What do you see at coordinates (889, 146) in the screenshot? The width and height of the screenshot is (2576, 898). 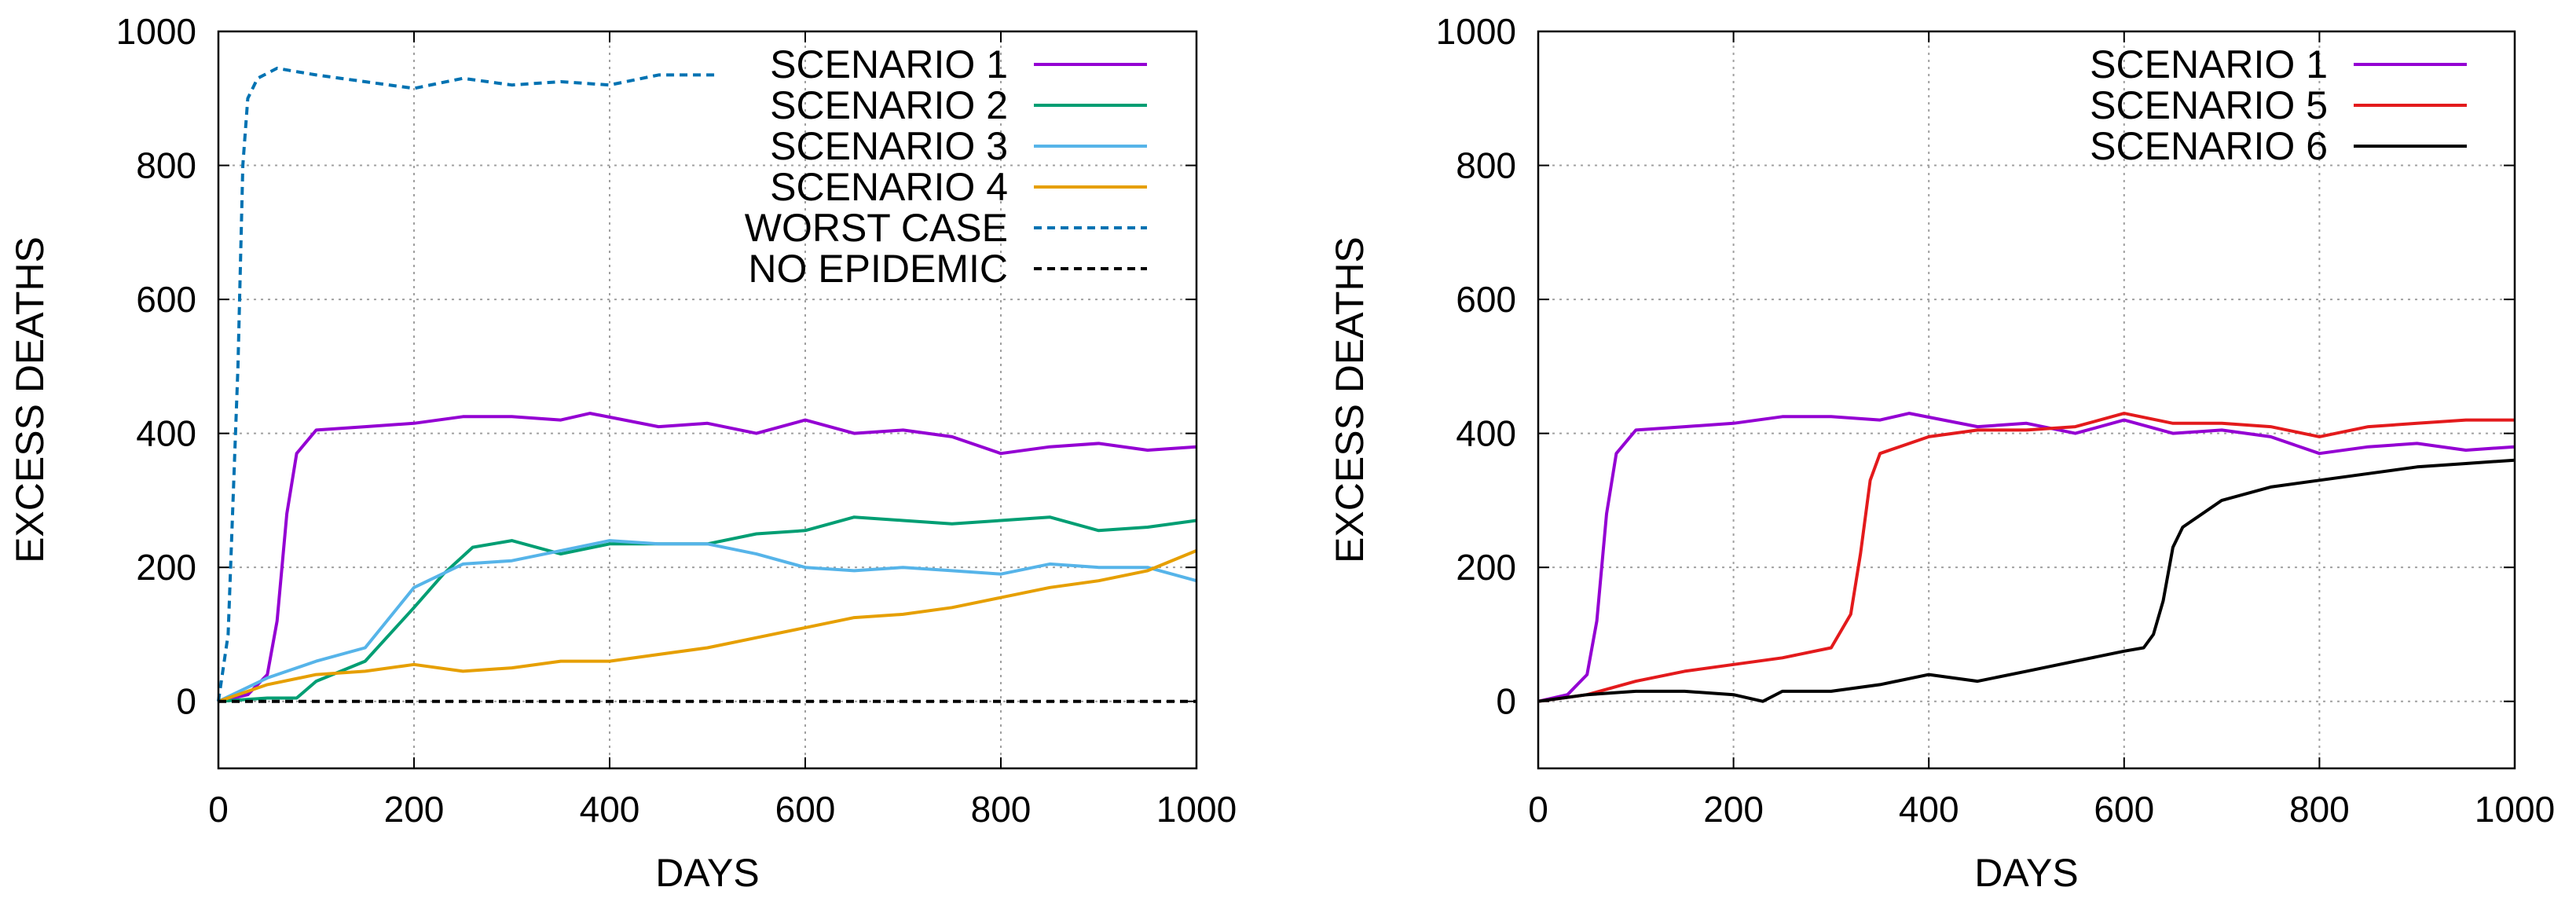 I see `legend-label: SCENARIO 3` at bounding box center [889, 146].